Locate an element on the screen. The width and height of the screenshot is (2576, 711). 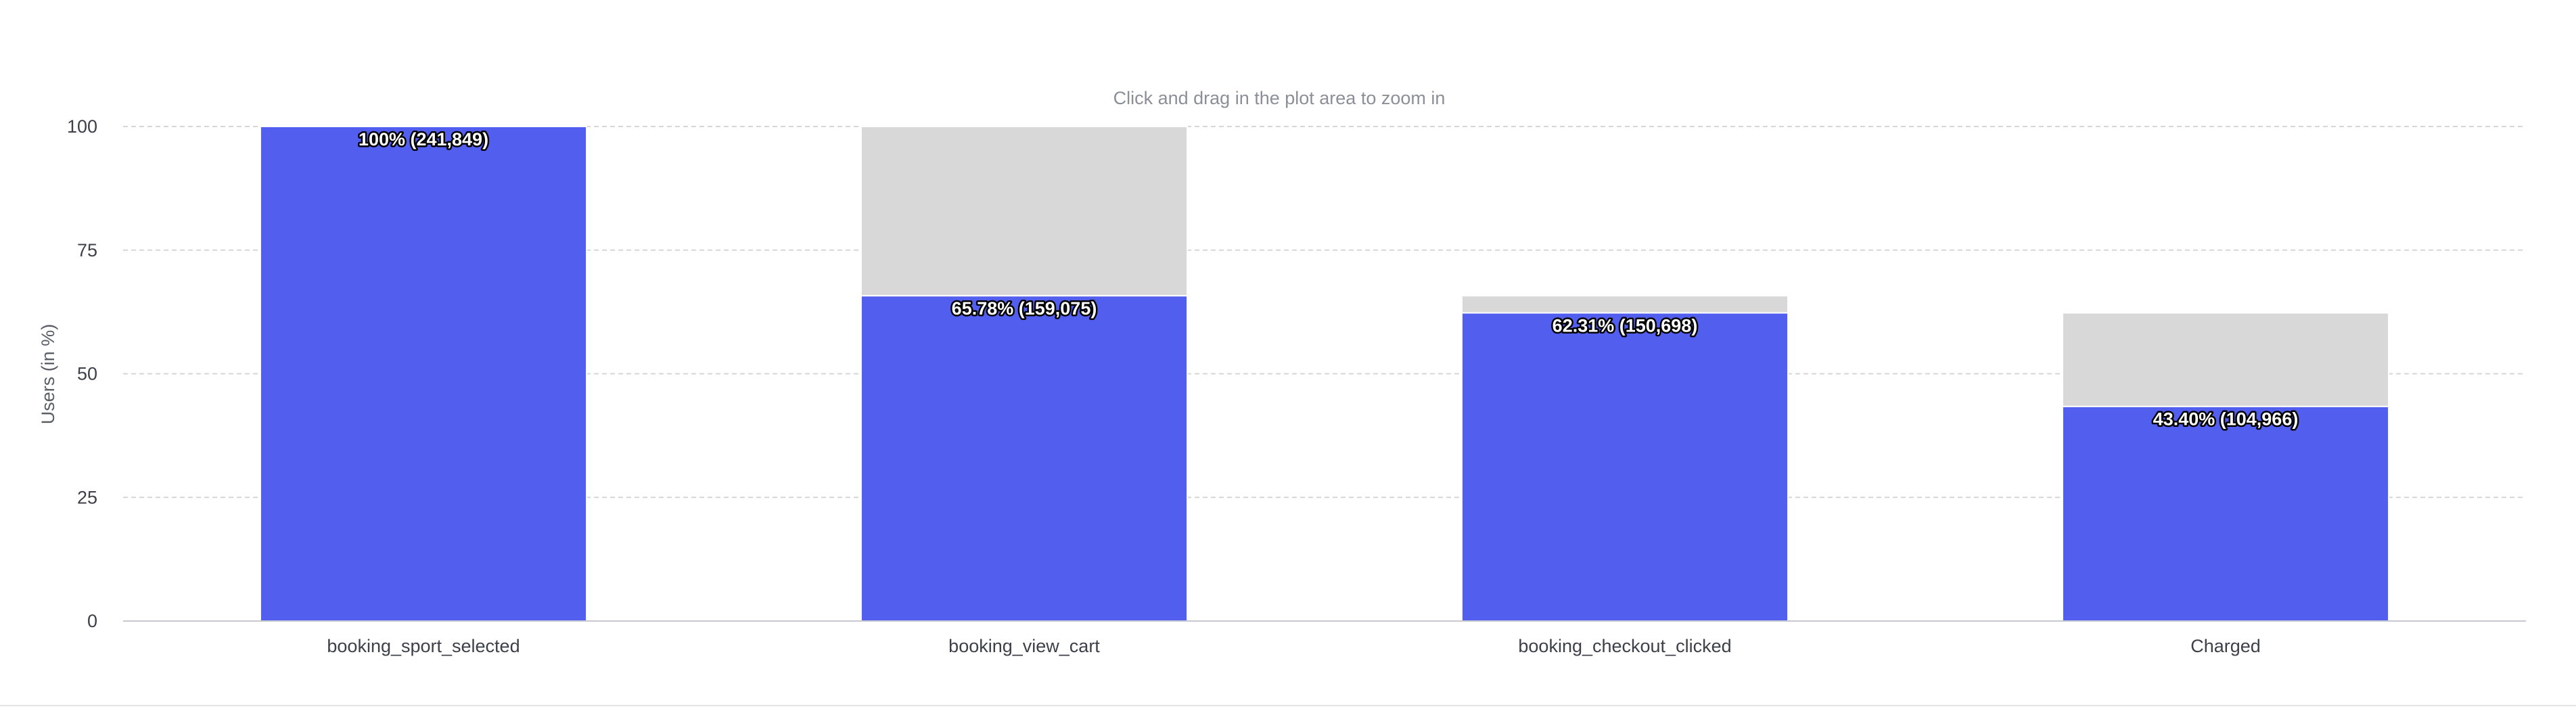
x-tick-label: booking_checkout_clicked is located at coordinates (1624, 646).